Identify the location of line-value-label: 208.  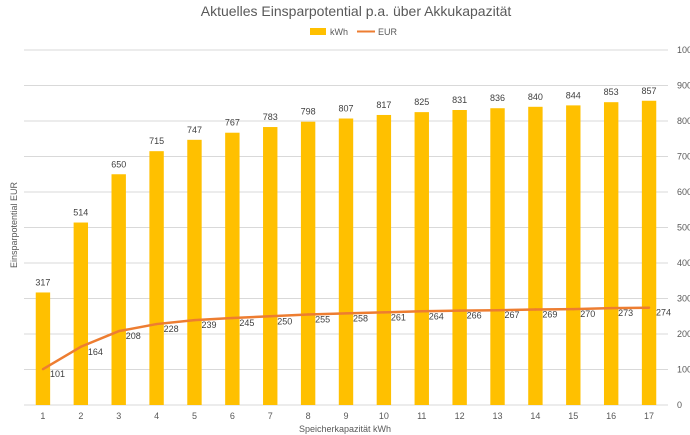
(133, 336).